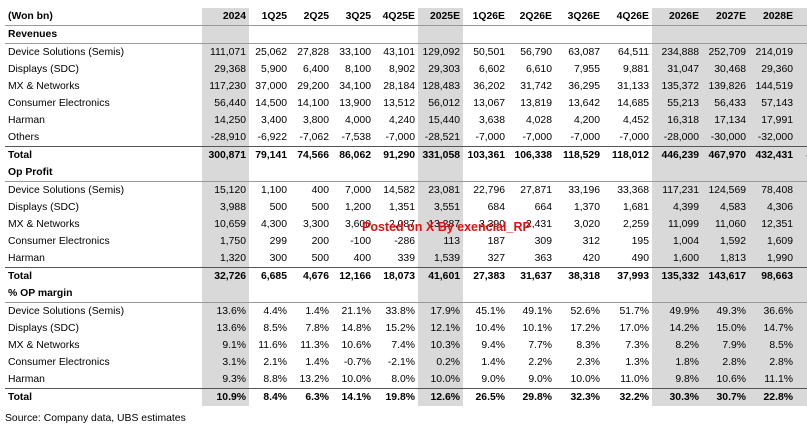 This screenshot has height=446, width=807. I want to click on value-cell: -6,922, so click(272, 137).